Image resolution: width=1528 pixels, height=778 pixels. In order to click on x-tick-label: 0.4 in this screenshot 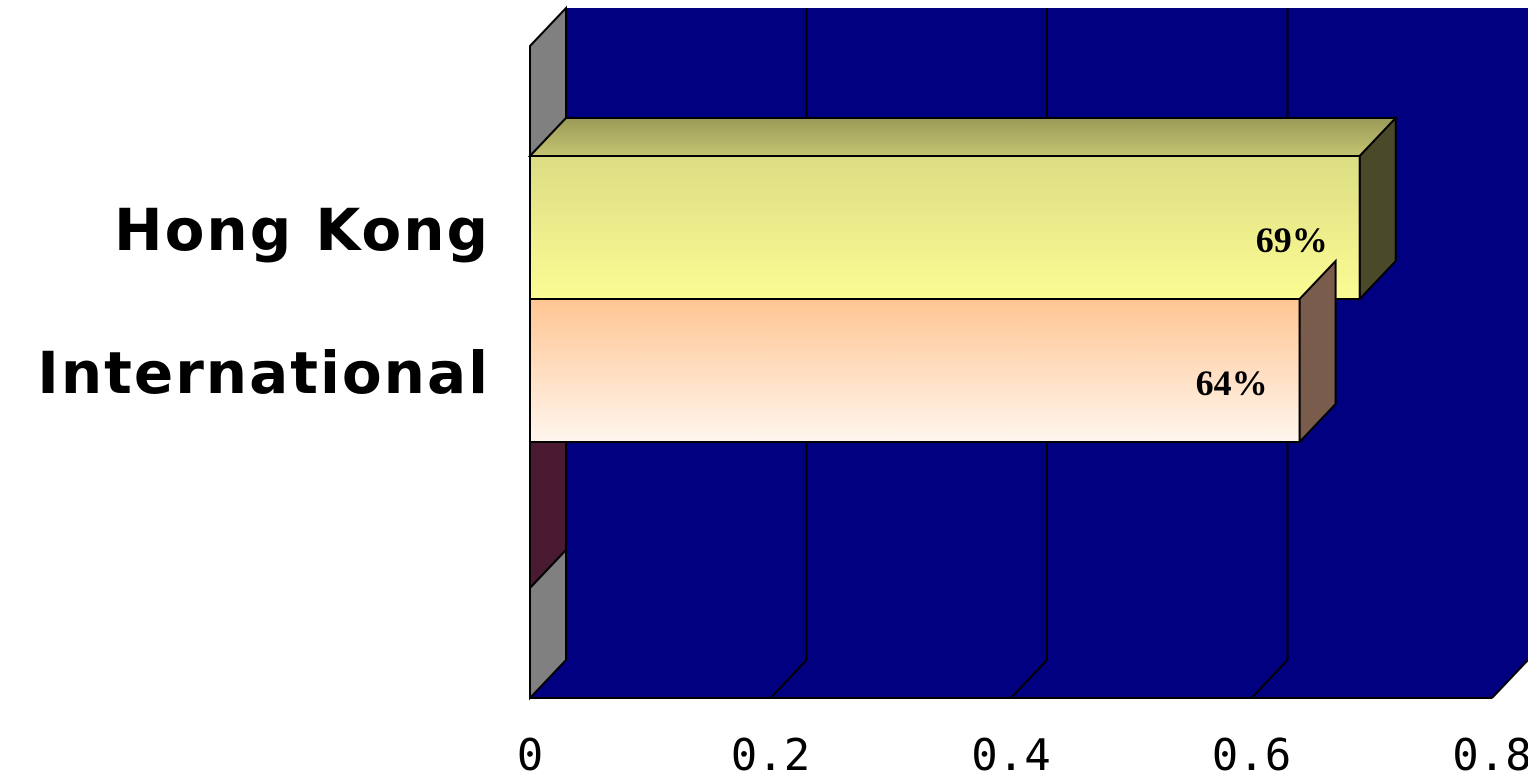, I will do `click(1010, 754)`.